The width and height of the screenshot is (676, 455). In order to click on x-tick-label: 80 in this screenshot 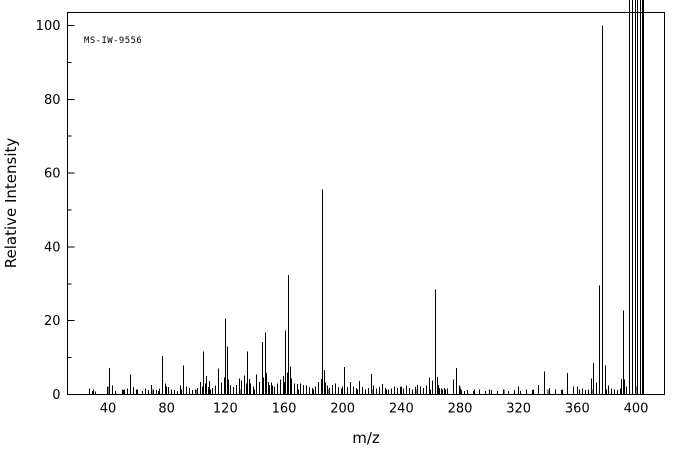, I will do `click(166, 409)`.